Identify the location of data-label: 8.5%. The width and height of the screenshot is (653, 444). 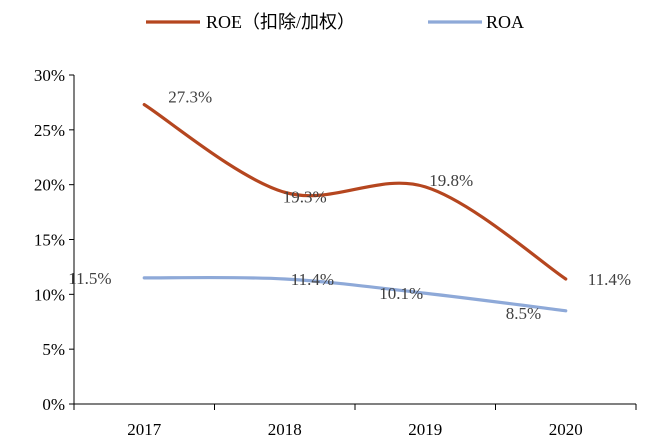
(523, 313).